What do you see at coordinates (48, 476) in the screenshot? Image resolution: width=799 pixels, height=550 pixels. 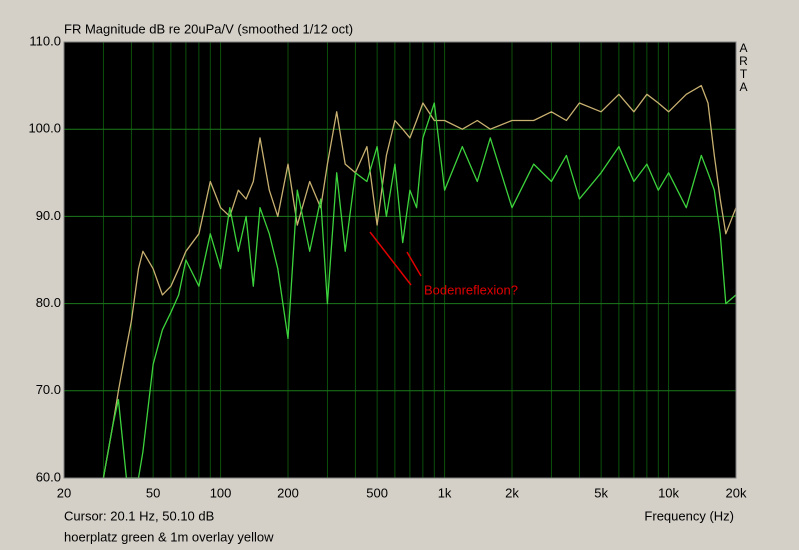 I see `y-tick-label: 60.0` at bounding box center [48, 476].